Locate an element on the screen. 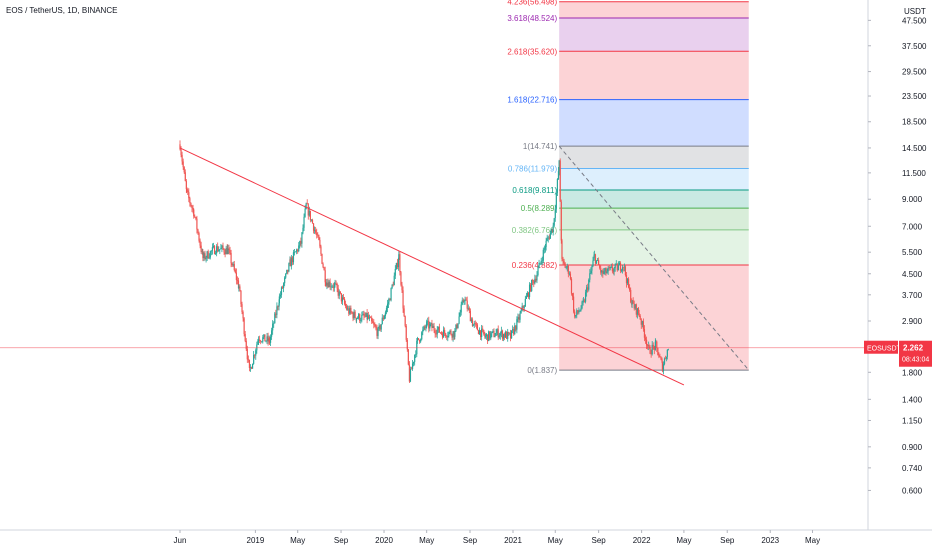  price-tick-label: 7.000 is located at coordinates (912, 226).